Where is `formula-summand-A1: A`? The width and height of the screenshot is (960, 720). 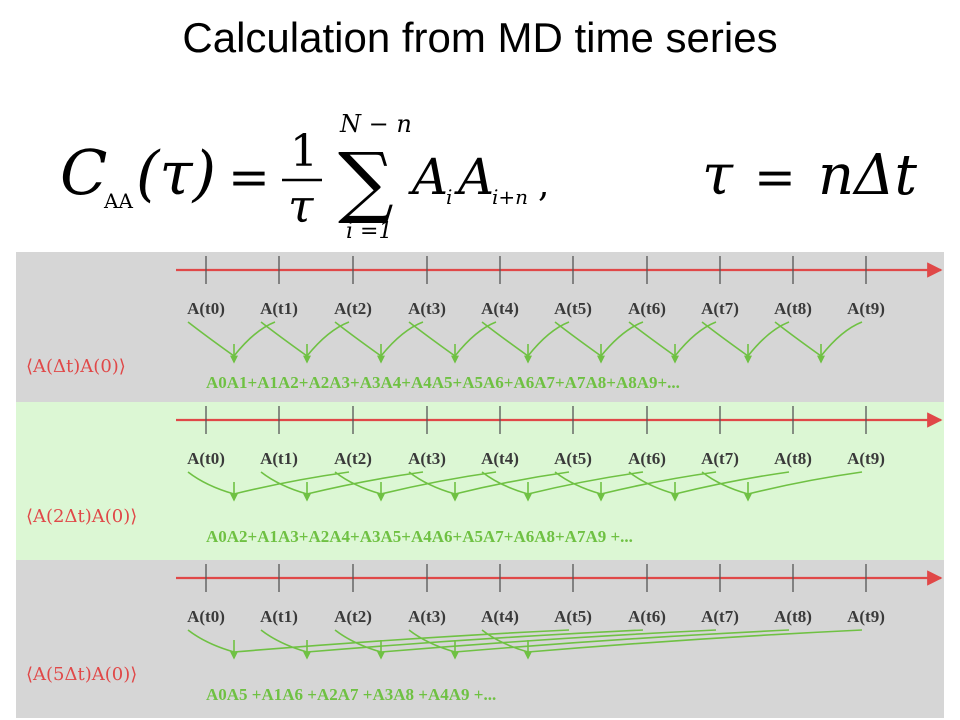
formula-summand-A1: A is located at coordinates (428, 177).